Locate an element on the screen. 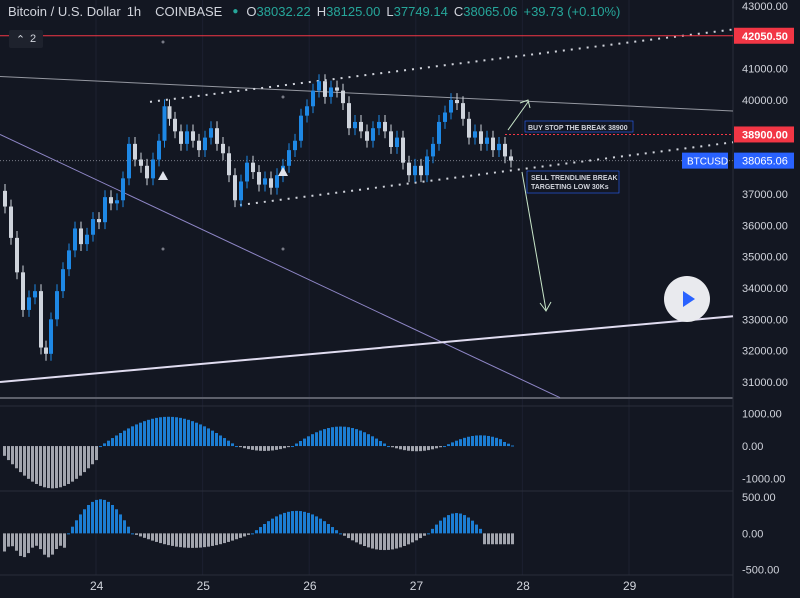 The height and width of the screenshot is (598, 800). triangle-marker-icon is located at coordinates (283, 171).